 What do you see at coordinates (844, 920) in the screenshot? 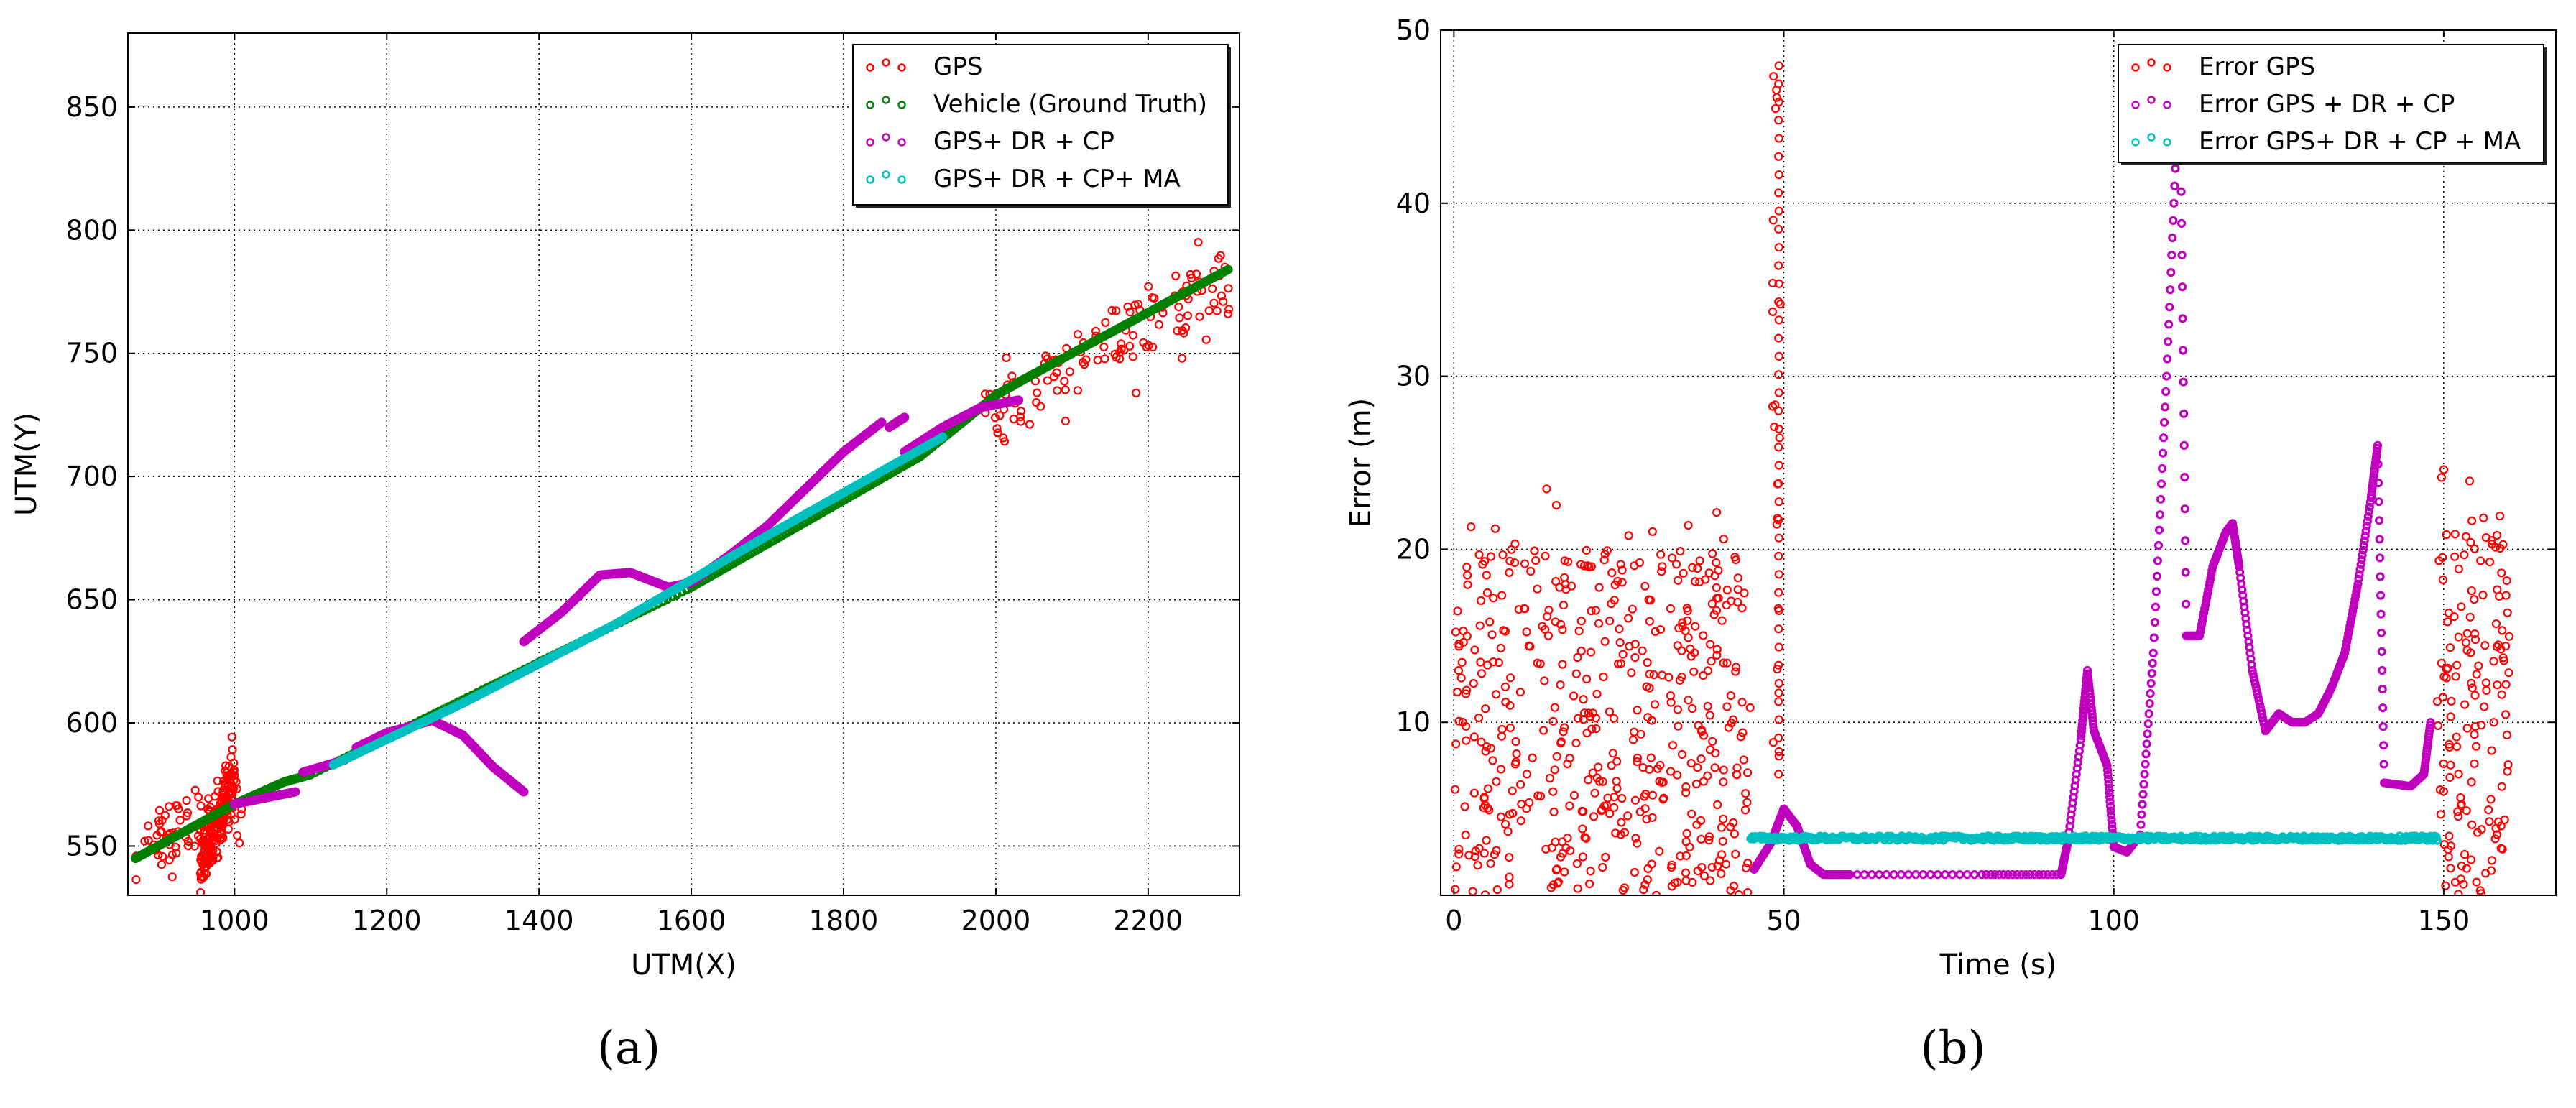
I see `x-tick-label: 1800` at bounding box center [844, 920].